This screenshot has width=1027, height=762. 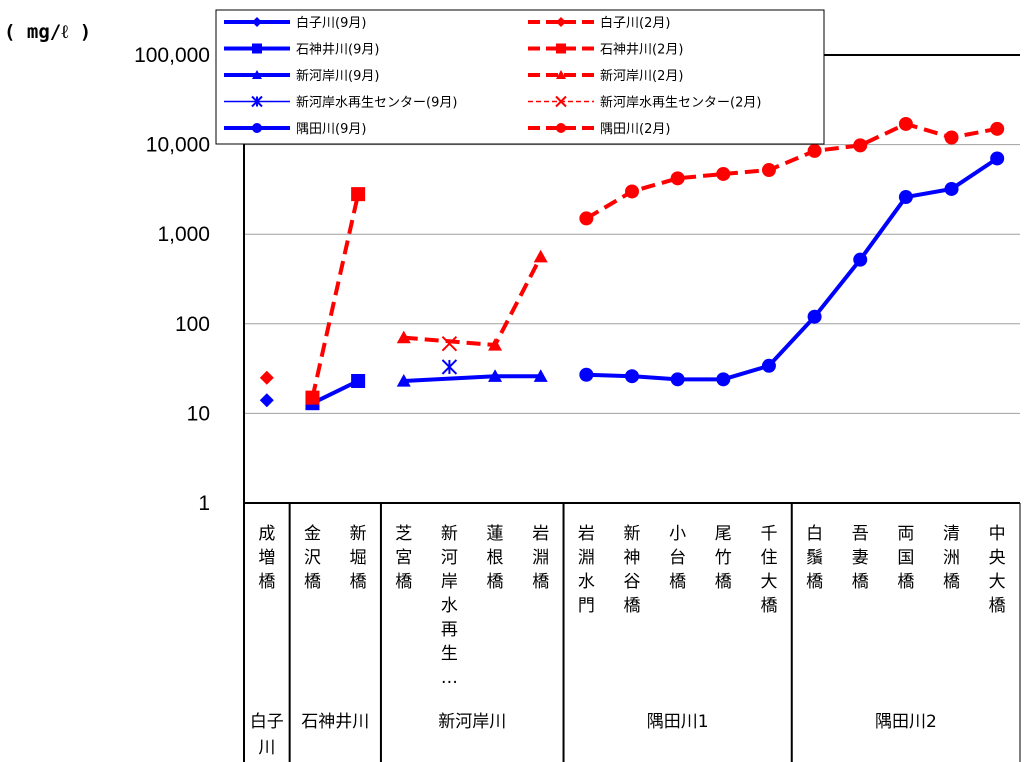 What do you see at coordinates (178, 145) in the screenshot?
I see `y-tick-label: 10,000` at bounding box center [178, 145].